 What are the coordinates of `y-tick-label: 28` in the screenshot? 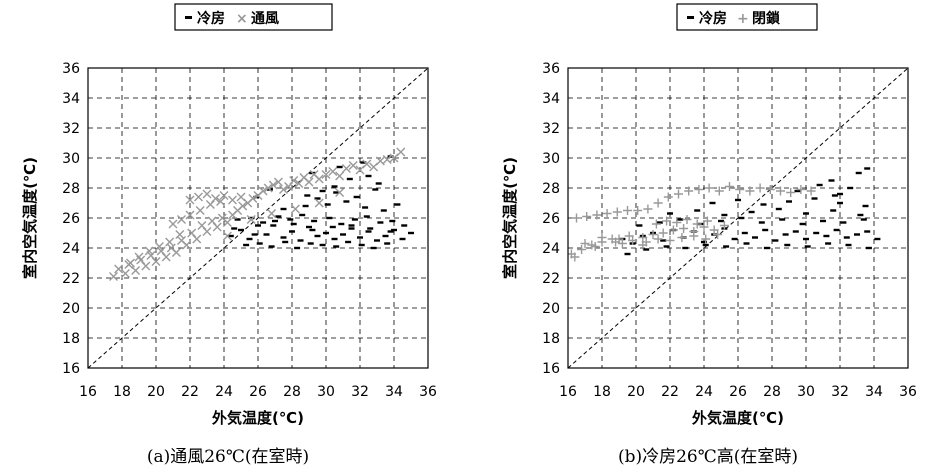 It's located at (551, 189).